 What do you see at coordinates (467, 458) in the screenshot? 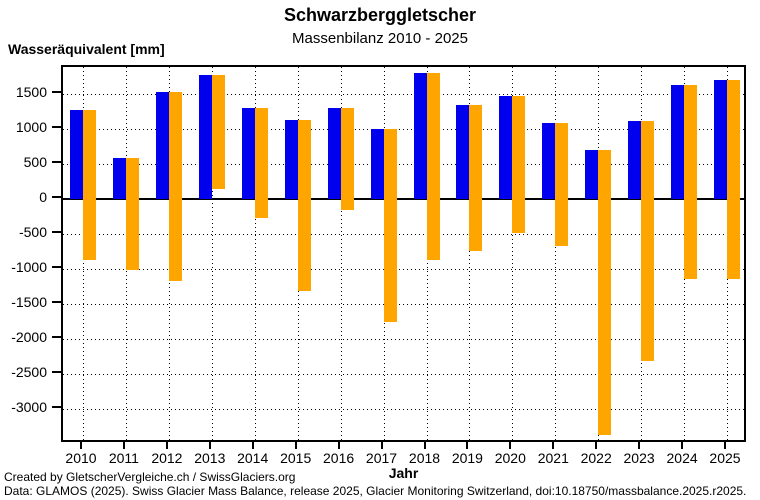
I see `x-tick-label: 2019` at bounding box center [467, 458].